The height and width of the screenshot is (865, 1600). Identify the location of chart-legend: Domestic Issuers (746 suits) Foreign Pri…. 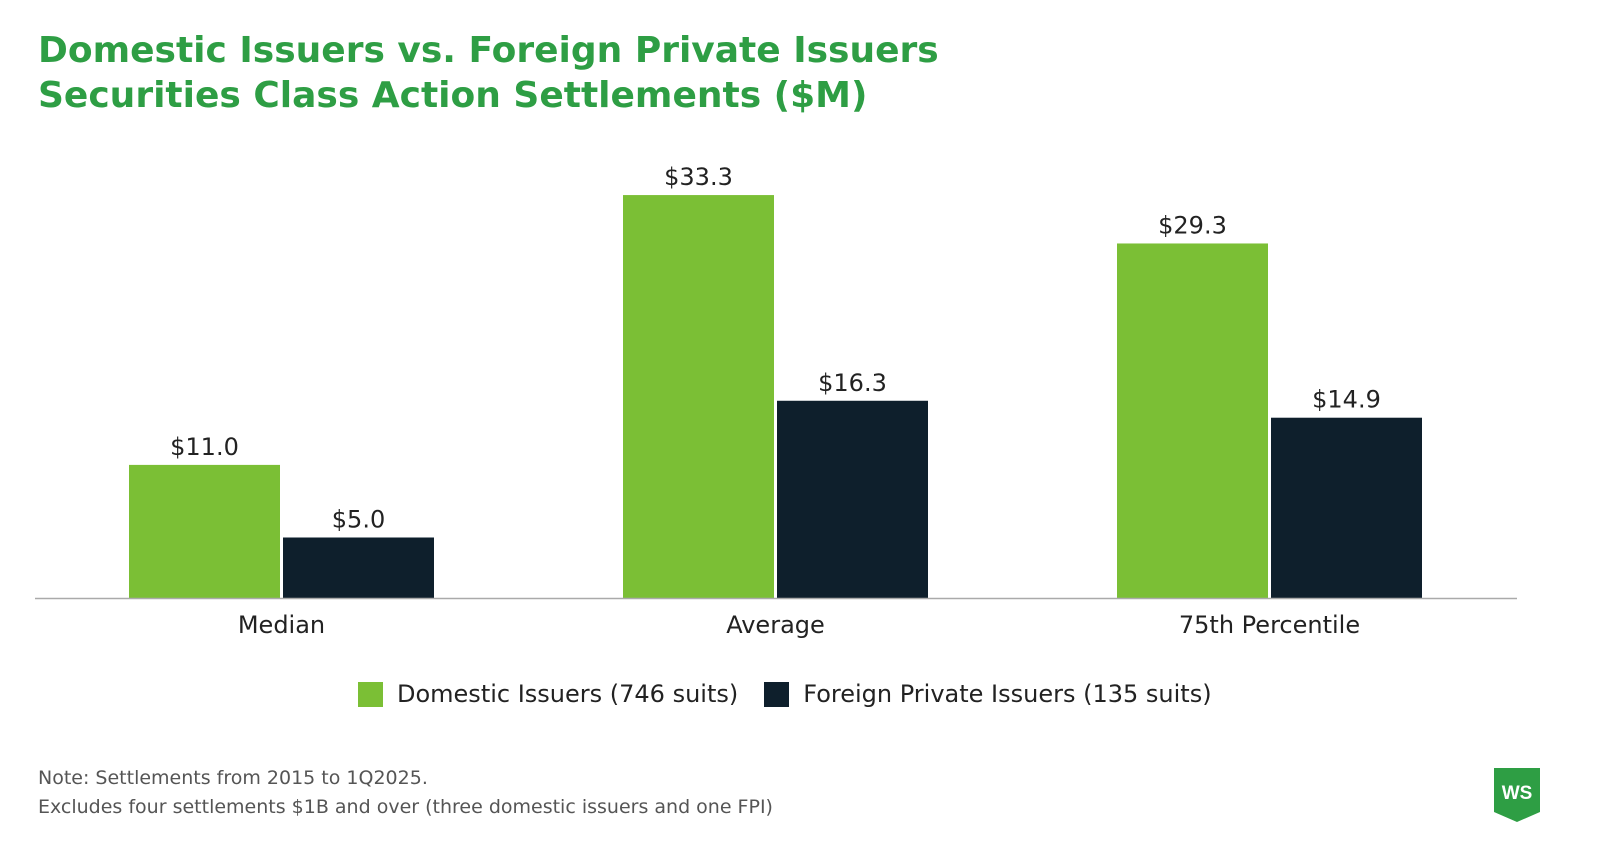
(798, 694).